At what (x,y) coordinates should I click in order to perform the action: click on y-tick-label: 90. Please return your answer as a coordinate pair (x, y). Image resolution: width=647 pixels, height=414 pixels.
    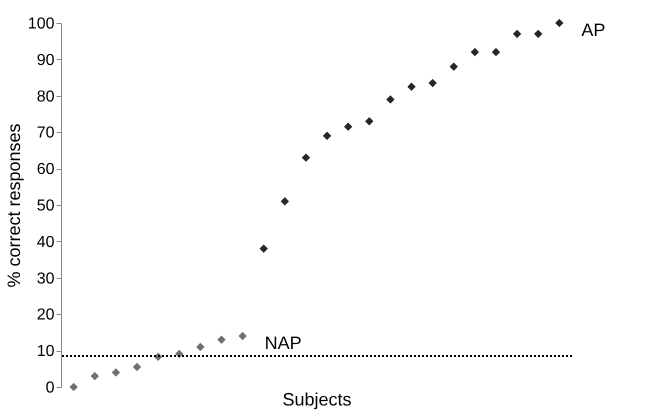
    Looking at the image, I should click on (45, 60).